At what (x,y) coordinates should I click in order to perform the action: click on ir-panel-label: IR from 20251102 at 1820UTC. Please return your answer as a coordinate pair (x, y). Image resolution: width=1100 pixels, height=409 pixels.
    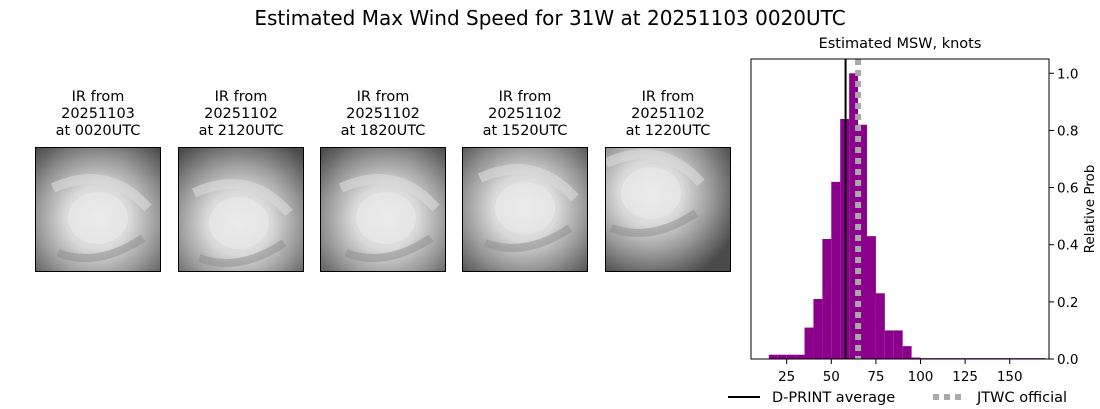
    Looking at the image, I should click on (383, 114).